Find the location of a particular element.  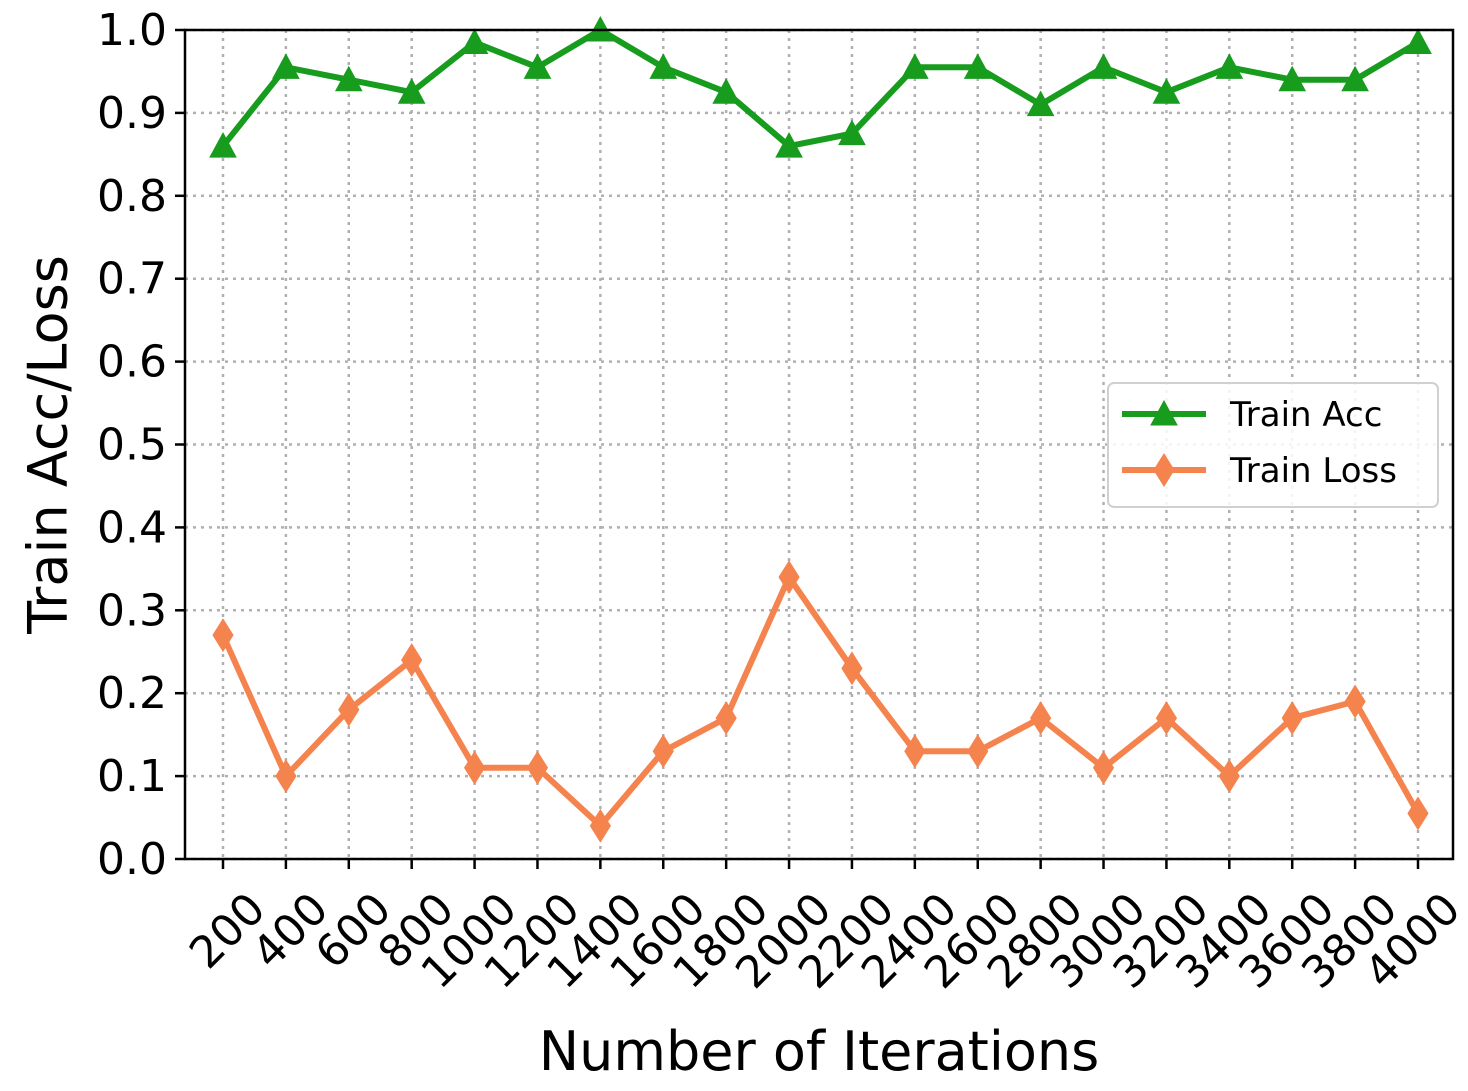

series-train-acc is located at coordinates (820, 86).